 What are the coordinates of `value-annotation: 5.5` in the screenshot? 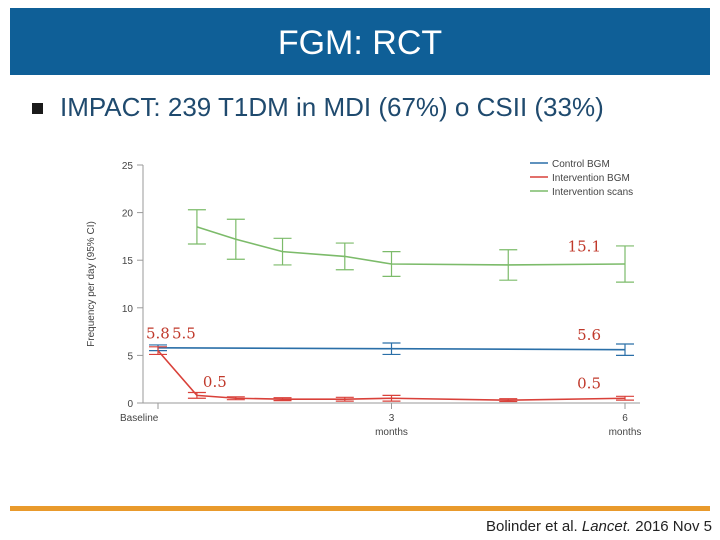 It's located at (184, 333).